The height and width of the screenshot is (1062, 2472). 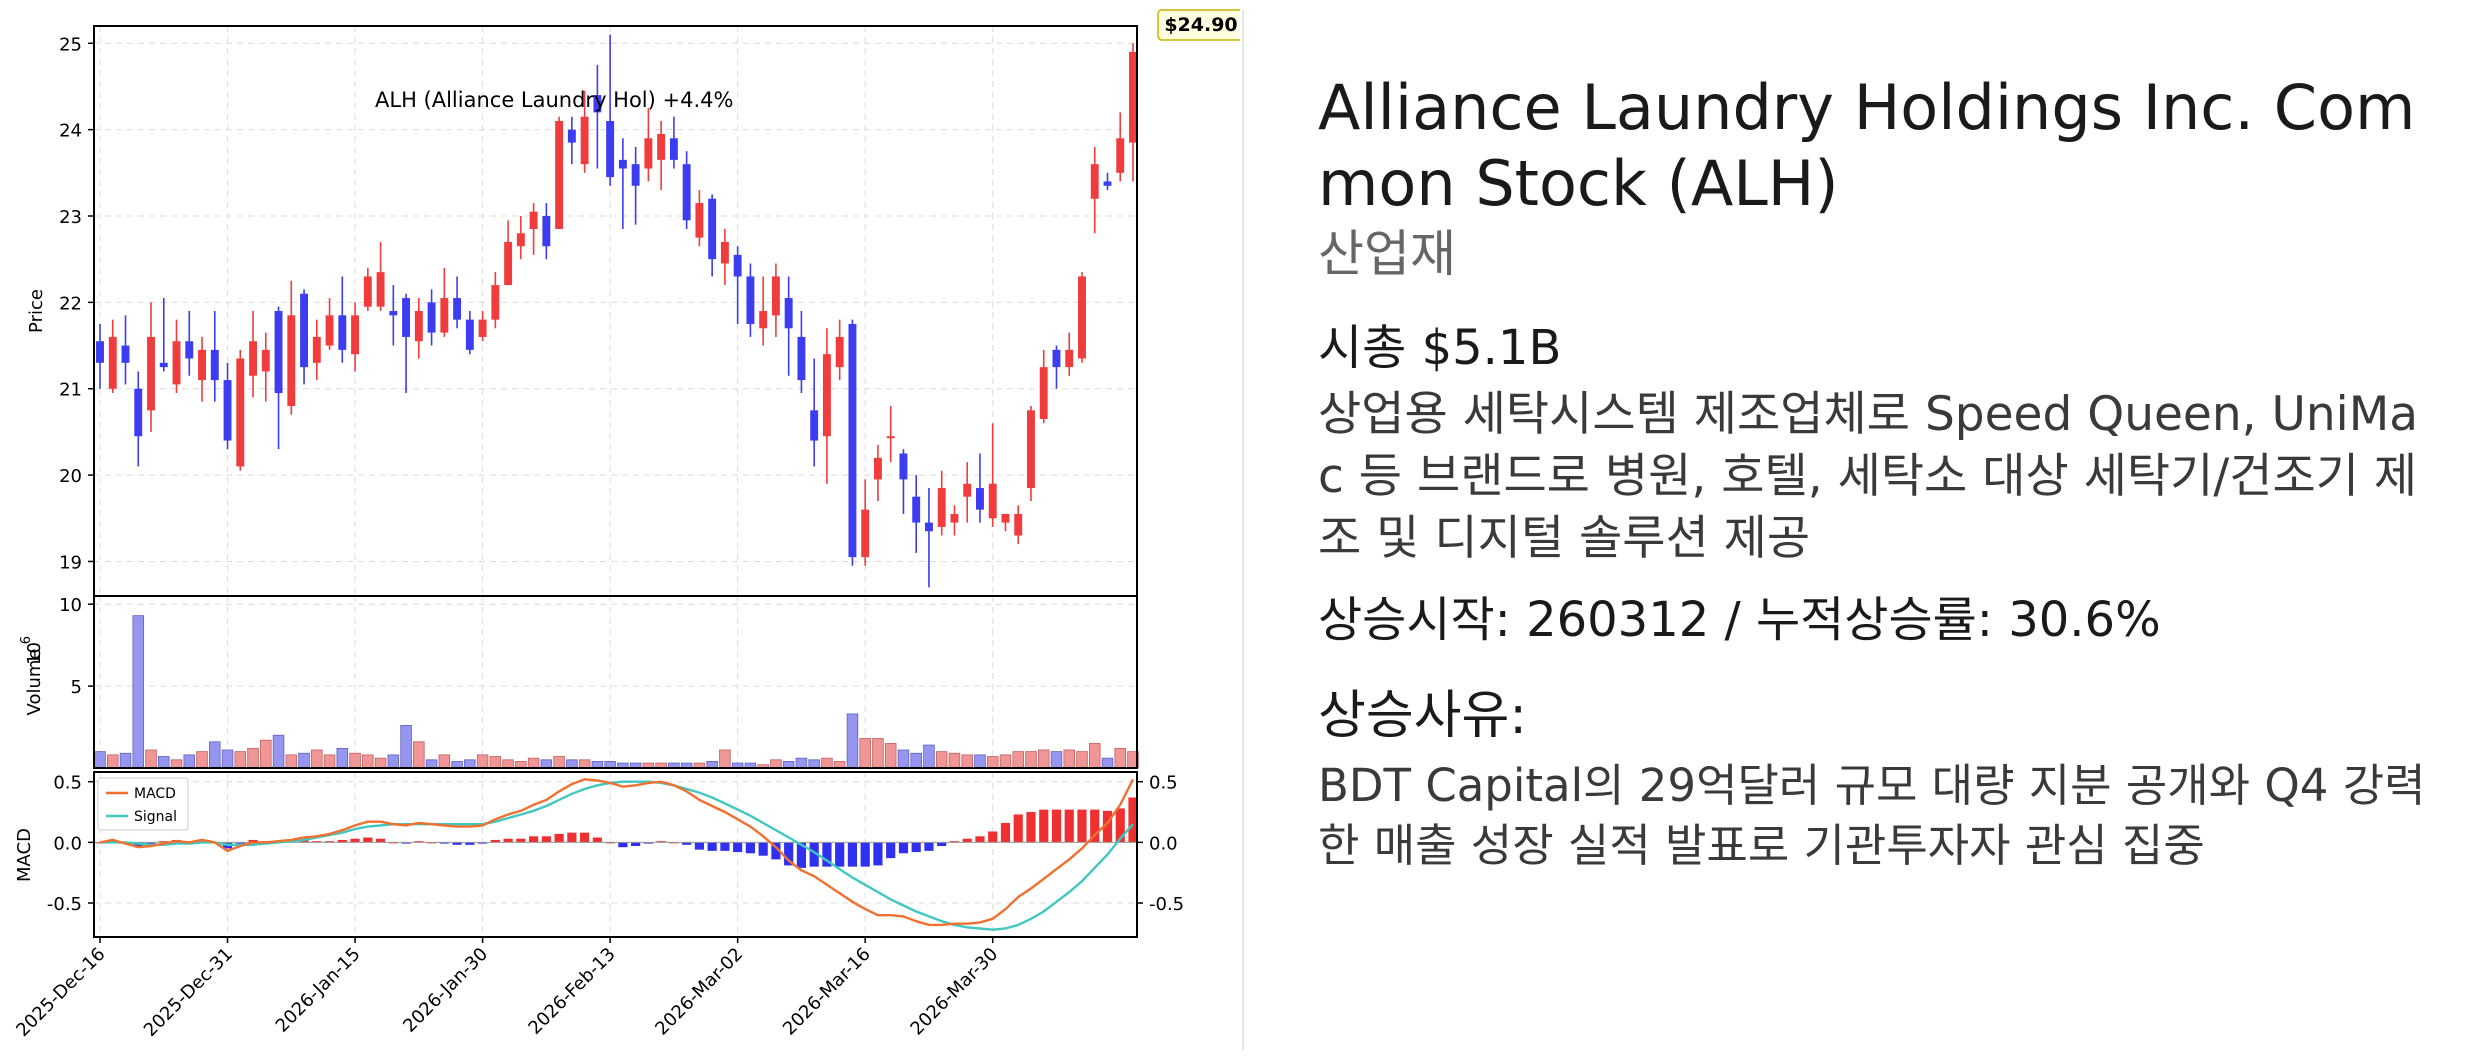 What do you see at coordinates (1163, 843) in the screenshot?
I see `macd-tick-label-right: 0.0` at bounding box center [1163, 843].